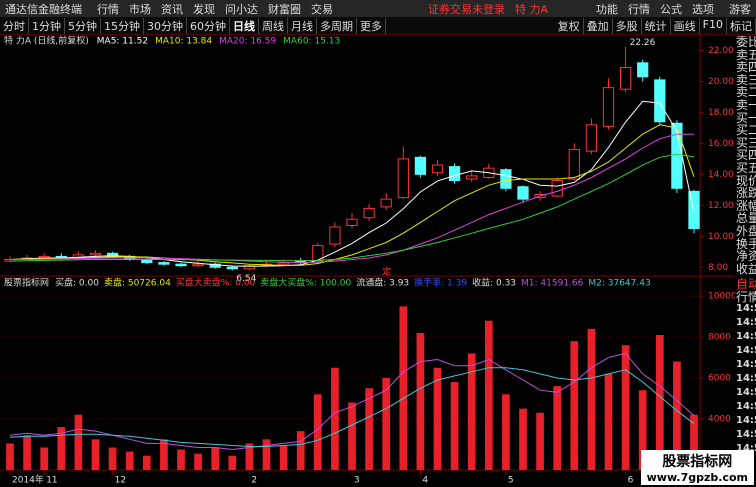 This screenshot has width=756, height=487. What do you see at coordinates (122, 25) in the screenshot?
I see `period-button: 15分钟` at bounding box center [122, 25].